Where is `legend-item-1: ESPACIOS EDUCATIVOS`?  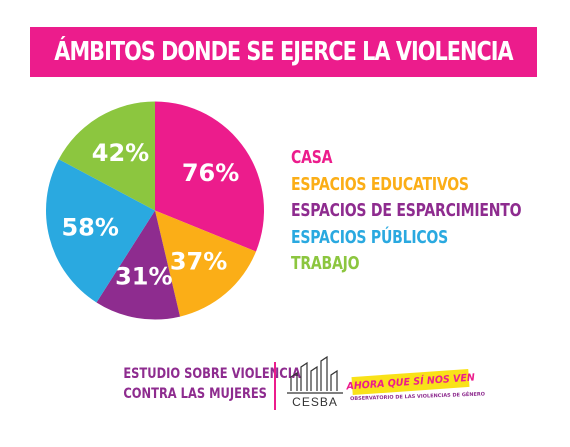
legend-item-1: ESPACIOS EDUCATIVOS is located at coordinates (380, 184).